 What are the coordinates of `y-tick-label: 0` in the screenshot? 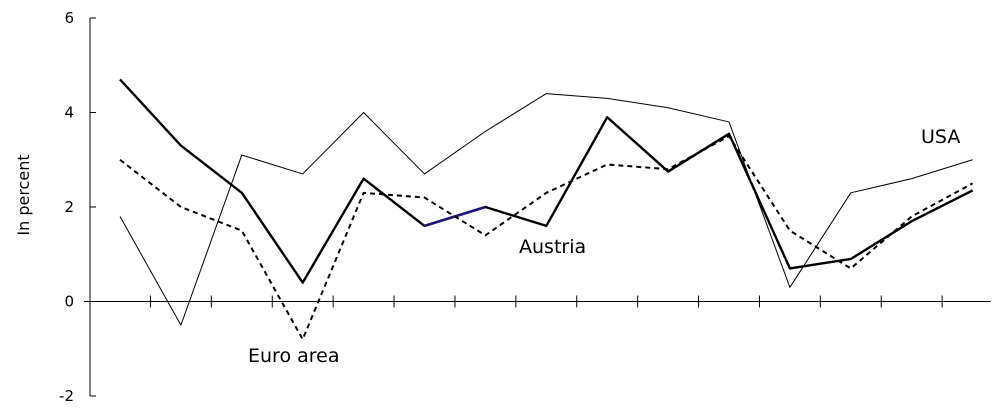 It's located at (69, 302).